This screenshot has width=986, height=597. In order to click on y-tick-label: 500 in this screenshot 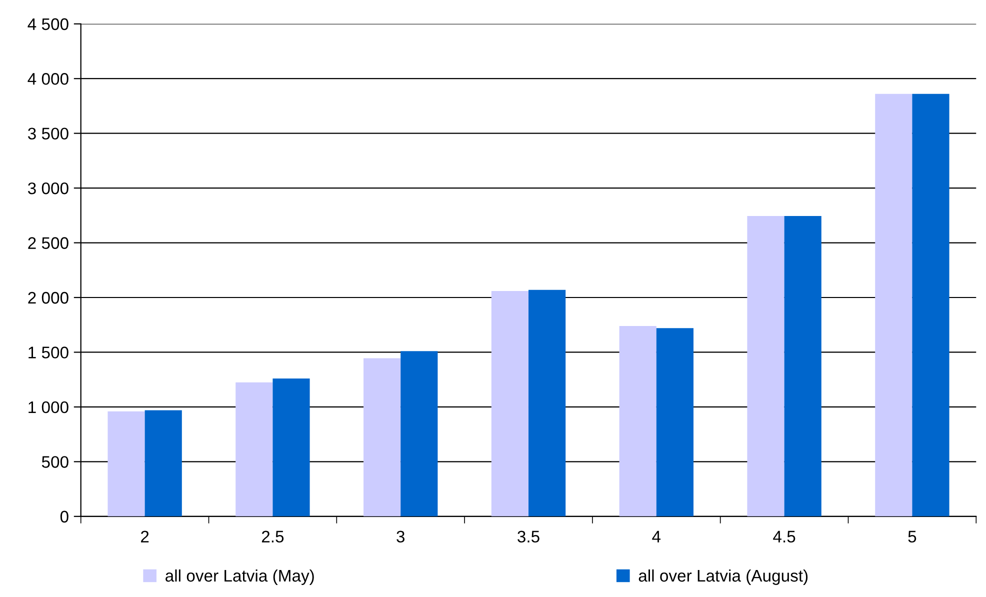, I will do `click(55, 462)`.